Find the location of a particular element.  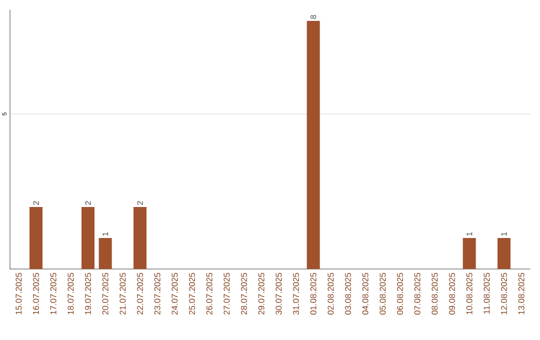

x-tick-label: 16.07.2025 is located at coordinates (36, 293).